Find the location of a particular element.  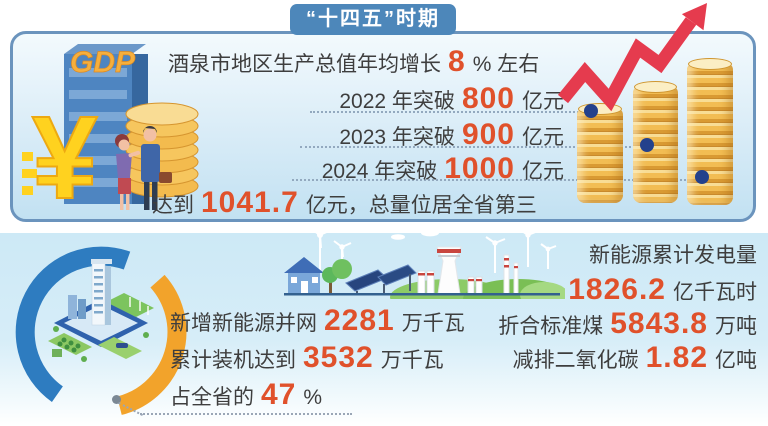

donut-callout-line is located at coordinates (246, 414).